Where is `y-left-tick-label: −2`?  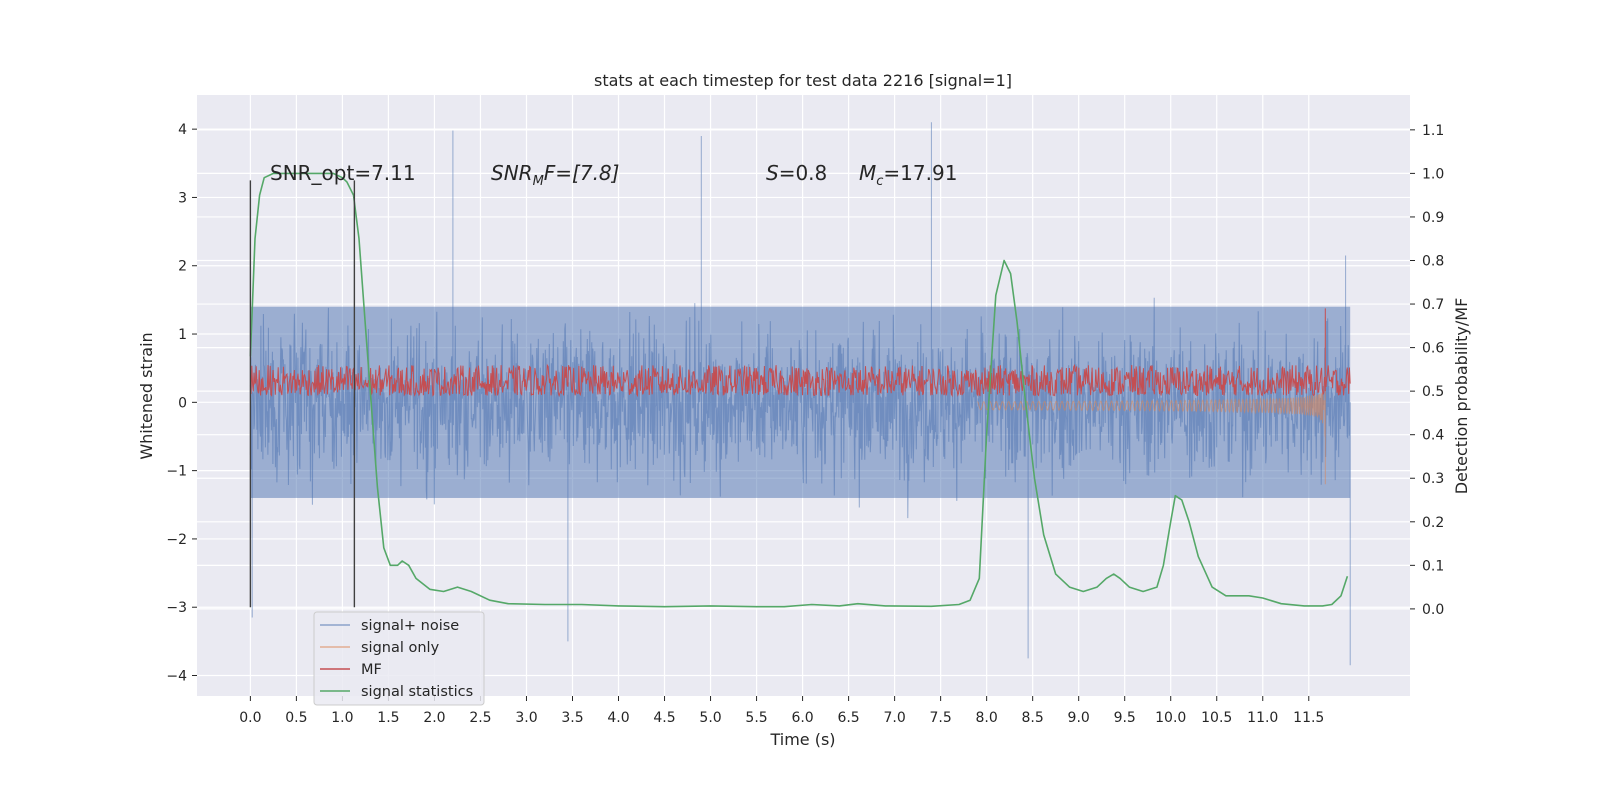
y-left-tick-label: −2 is located at coordinates (176, 540).